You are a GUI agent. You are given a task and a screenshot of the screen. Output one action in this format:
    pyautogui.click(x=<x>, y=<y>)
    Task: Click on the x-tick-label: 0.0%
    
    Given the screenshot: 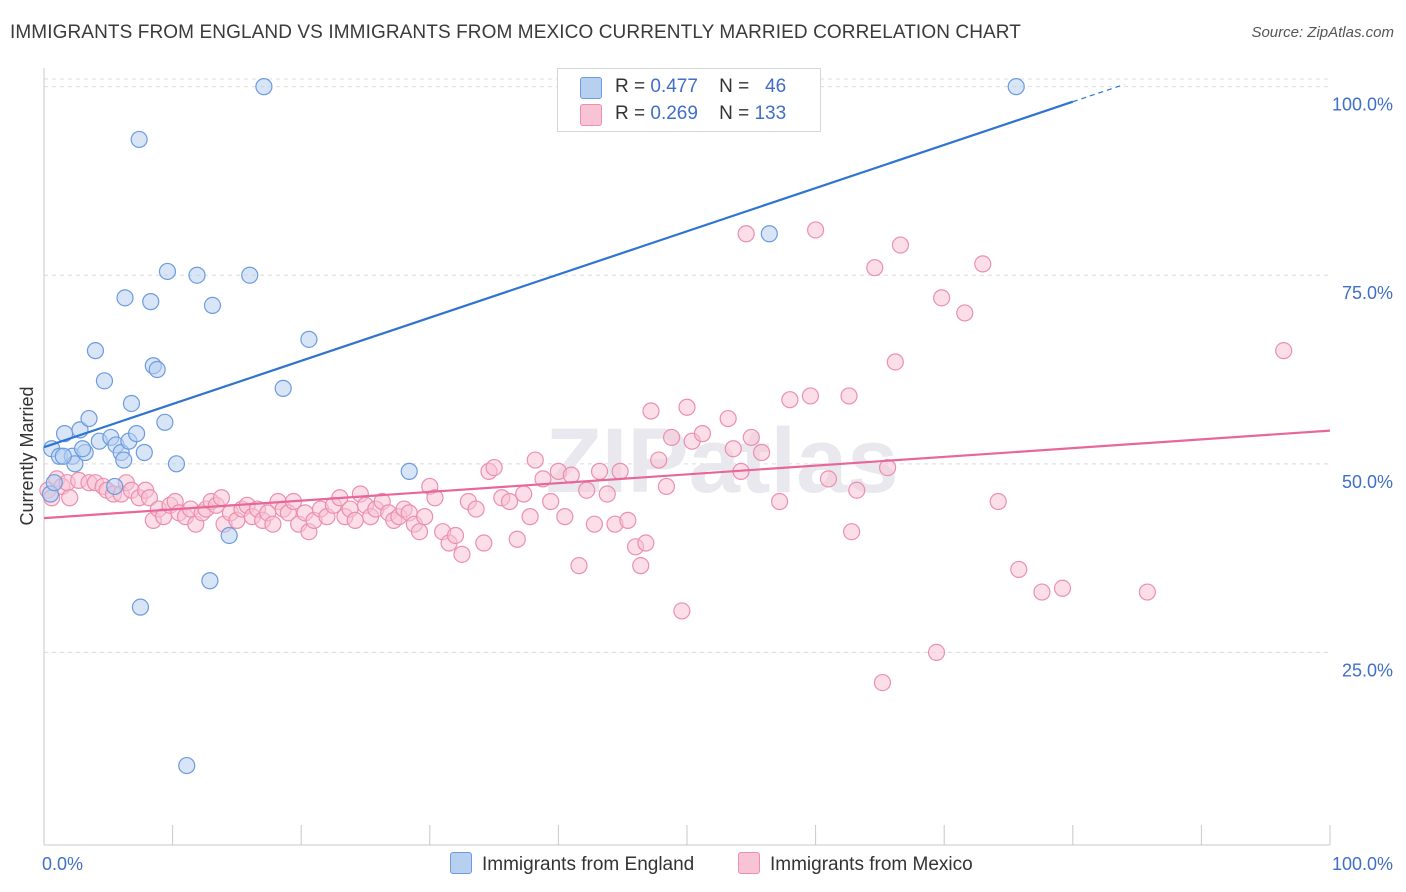 What is the action you would take?
    pyautogui.click(x=62, y=864)
    